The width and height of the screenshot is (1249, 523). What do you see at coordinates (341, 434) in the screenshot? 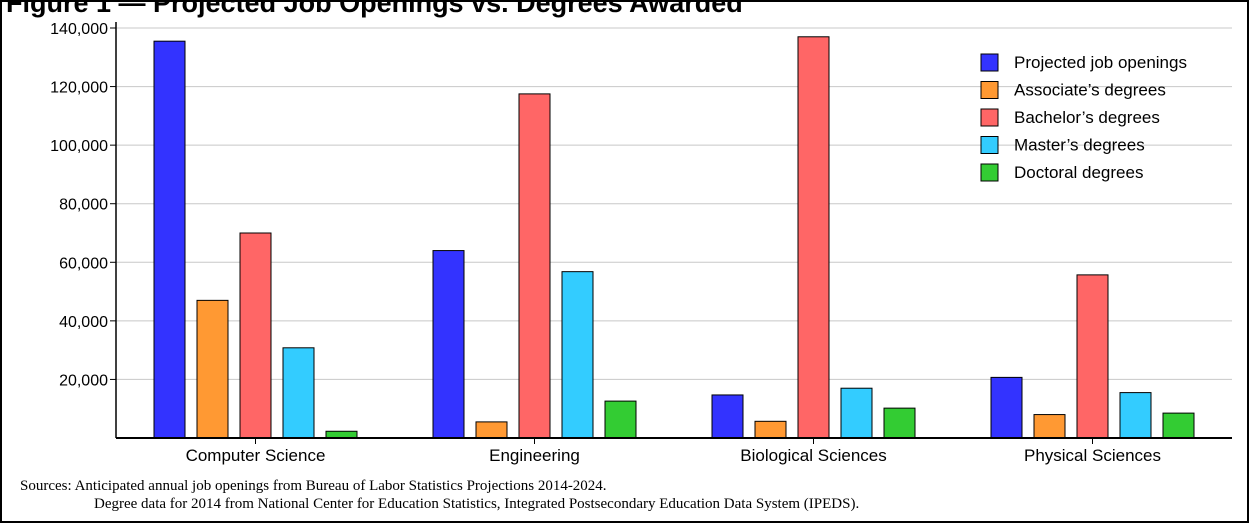
I see `bar-doctoral-degrees-computer-science` at bounding box center [341, 434].